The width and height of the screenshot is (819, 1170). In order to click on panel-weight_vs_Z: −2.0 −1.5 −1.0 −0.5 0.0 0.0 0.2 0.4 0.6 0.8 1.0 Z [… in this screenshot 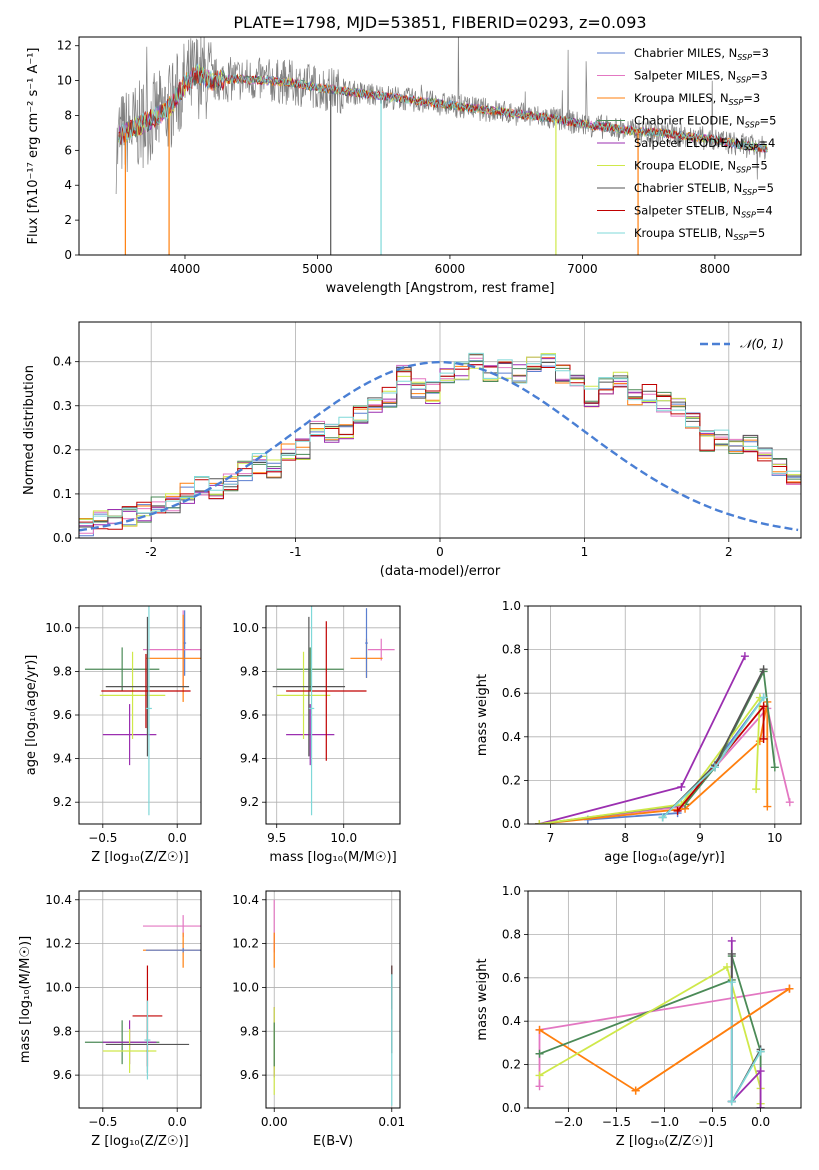, I will do `click(638, 1016)`.